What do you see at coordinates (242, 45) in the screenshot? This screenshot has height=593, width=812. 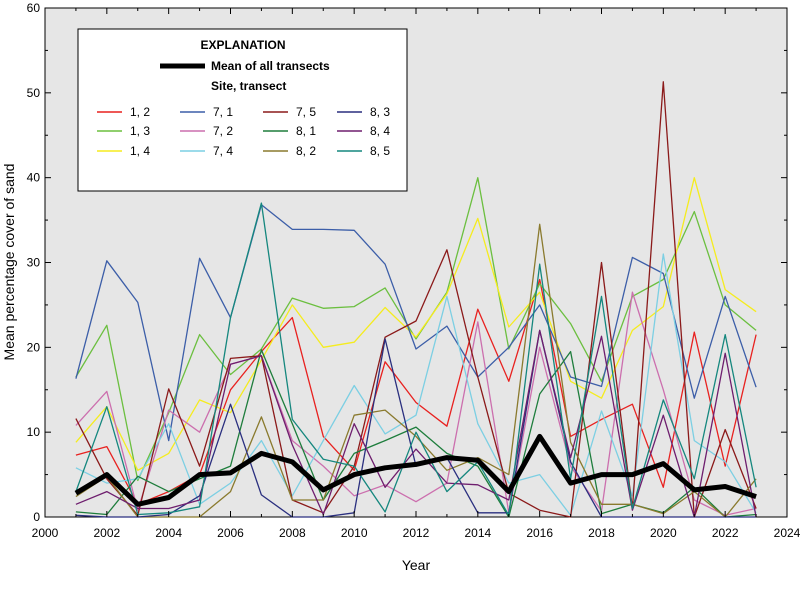 I see `legend-title: EXPLANATION` at bounding box center [242, 45].